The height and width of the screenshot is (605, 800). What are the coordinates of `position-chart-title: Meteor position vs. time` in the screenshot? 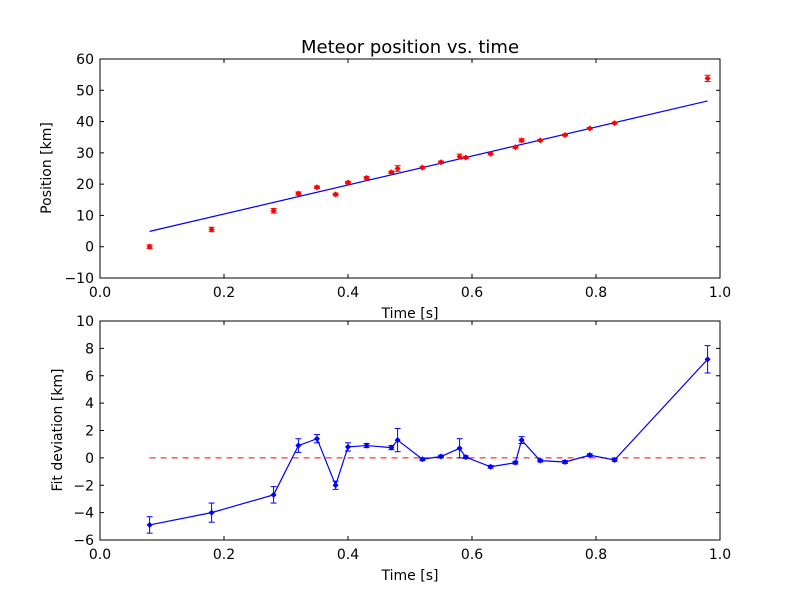 It's located at (410, 47).